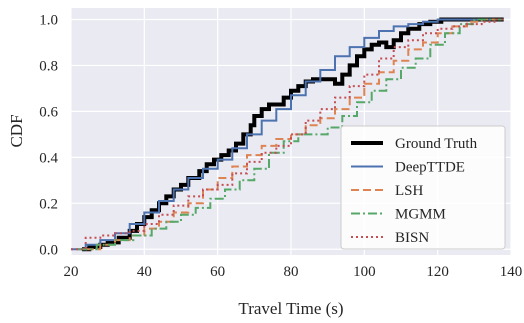 The image size is (524, 323). What do you see at coordinates (71, 272) in the screenshot?
I see `x-tick-label: 20` at bounding box center [71, 272].